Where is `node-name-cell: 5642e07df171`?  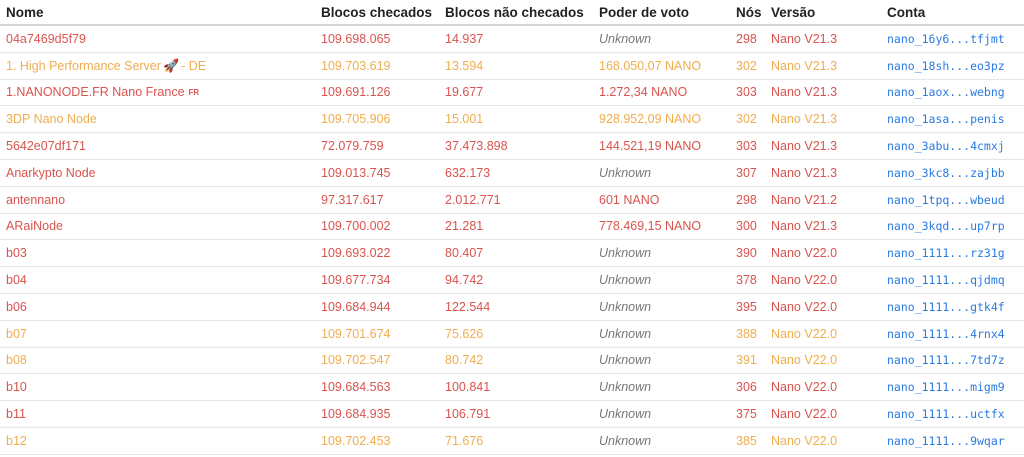
node-name-cell: 5642e07df171 is located at coordinates (157, 146).